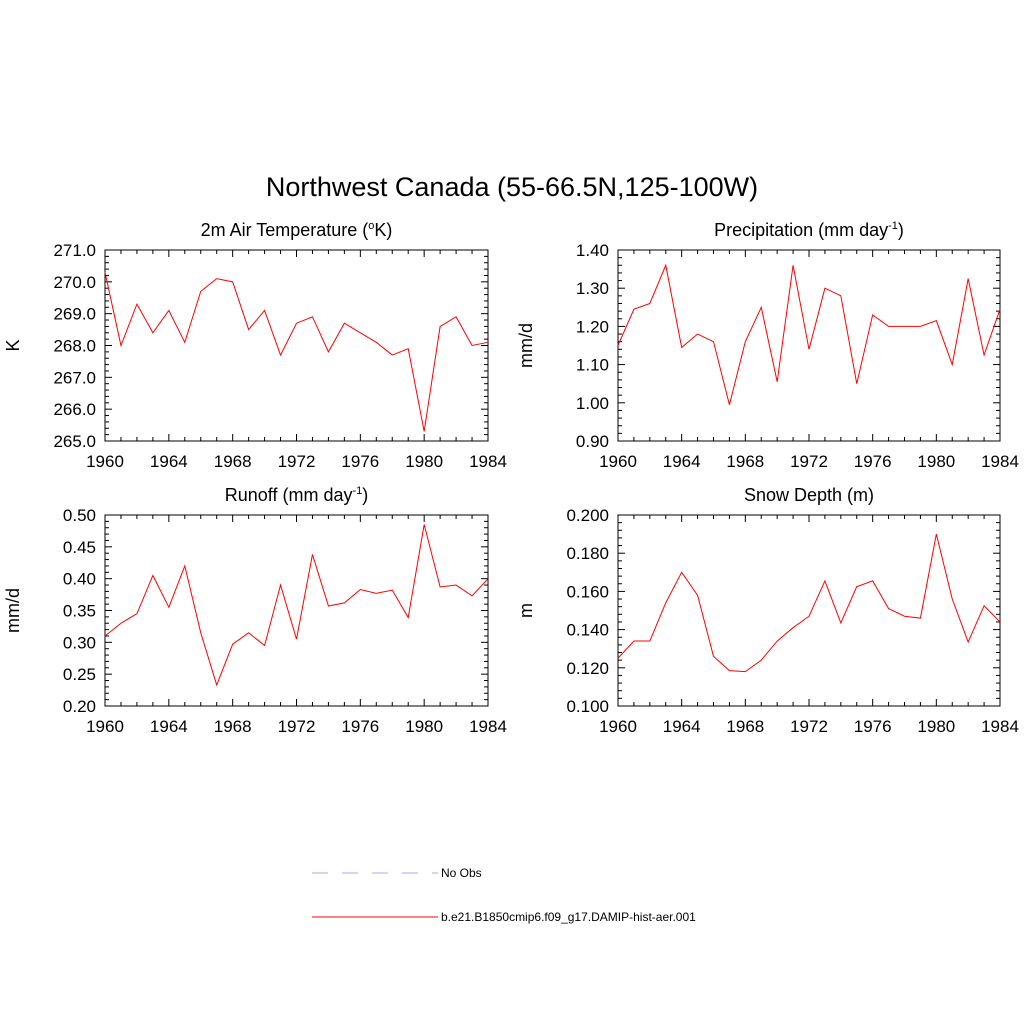 This screenshot has width=1024, height=1024. Describe the element at coordinates (526, 610) in the screenshot. I see `snow-depth-y-axis-label: m` at that location.